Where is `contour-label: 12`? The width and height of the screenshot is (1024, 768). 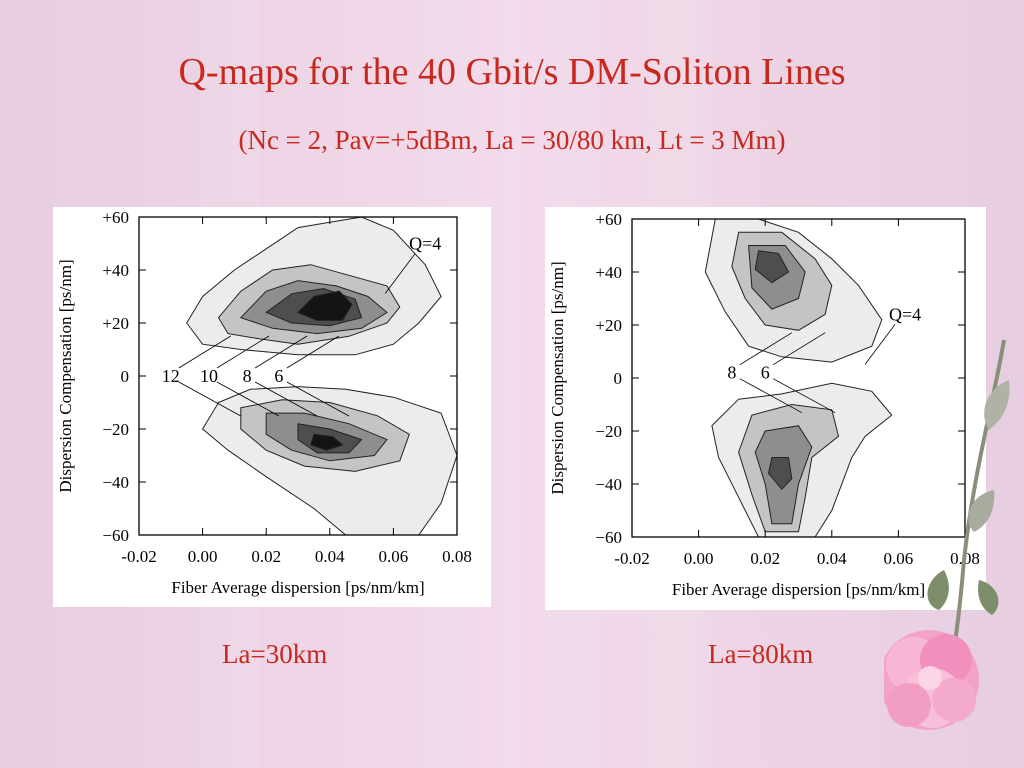
contour-label: 12 is located at coordinates (171, 376).